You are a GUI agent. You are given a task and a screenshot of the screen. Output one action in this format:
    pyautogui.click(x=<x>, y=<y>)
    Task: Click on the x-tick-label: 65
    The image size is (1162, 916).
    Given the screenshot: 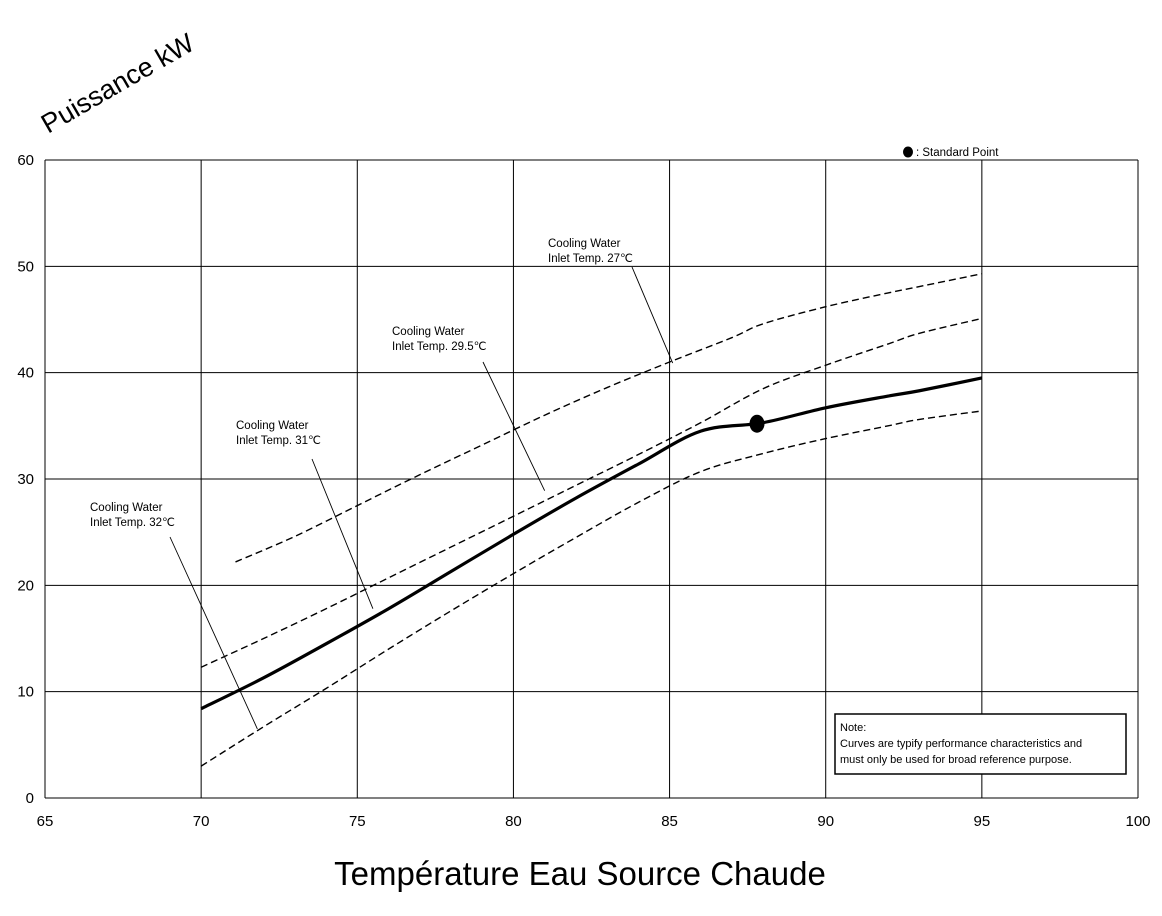 What is the action you would take?
    pyautogui.click(x=45, y=821)
    